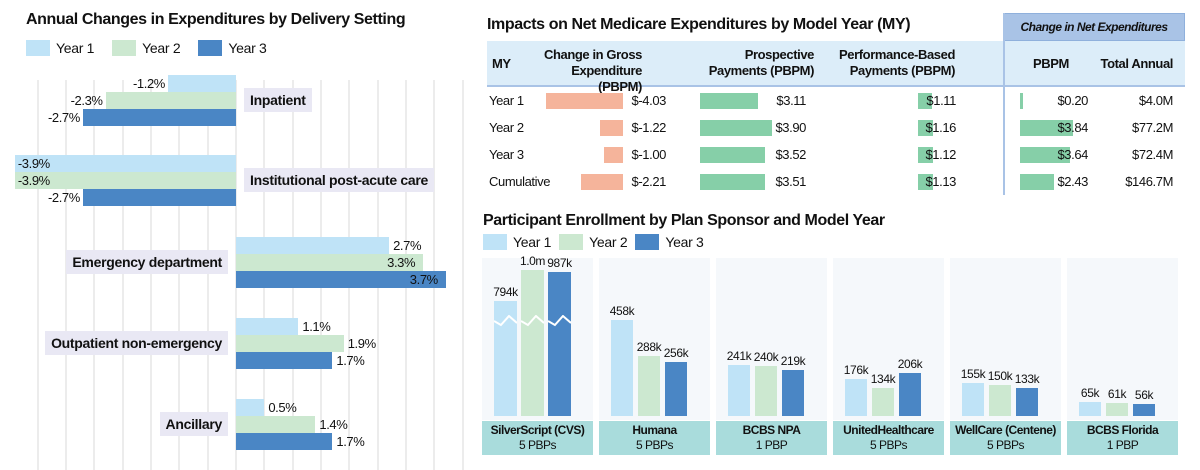  I want to click on data-label: 794k, so click(505, 292).